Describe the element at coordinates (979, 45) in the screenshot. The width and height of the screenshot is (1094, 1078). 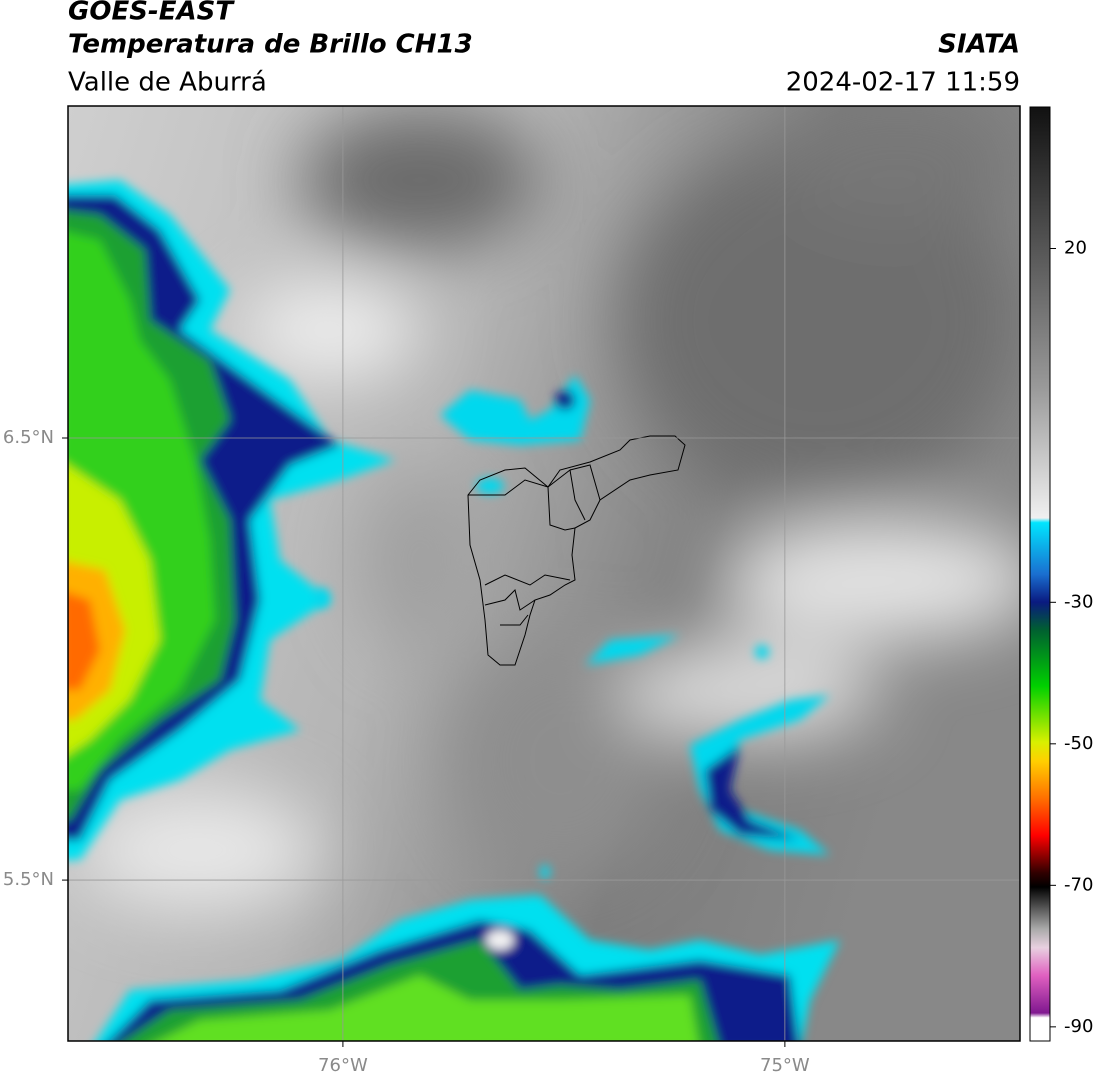
I see `source: SIATA` at that location.